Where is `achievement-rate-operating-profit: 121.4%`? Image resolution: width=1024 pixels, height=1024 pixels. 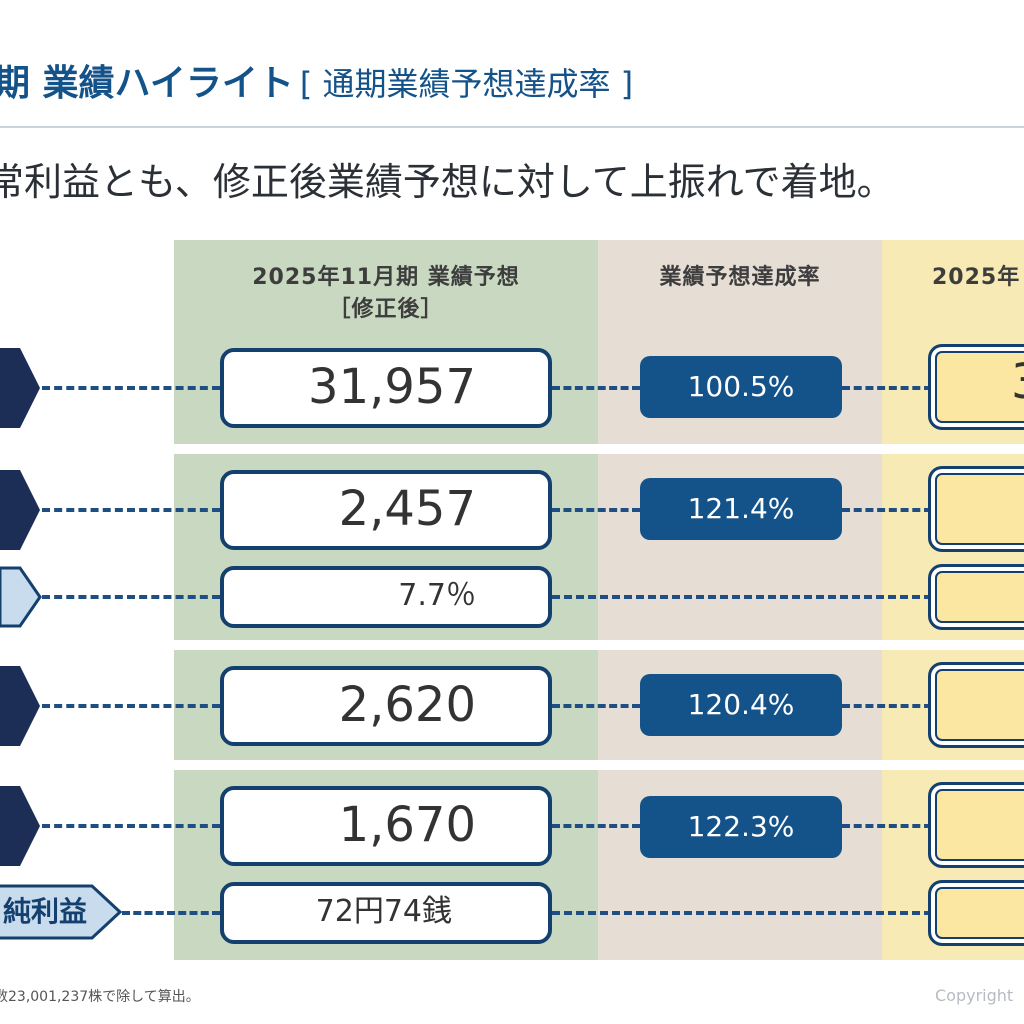 achievement-rate-operating-profit: 121.4% is located at coordinates (741, 509).